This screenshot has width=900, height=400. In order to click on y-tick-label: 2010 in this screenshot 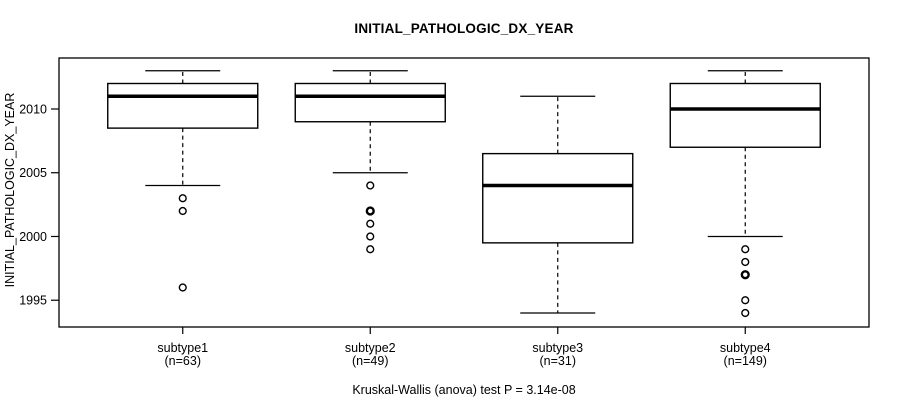, I will do `click(33, 109)`.